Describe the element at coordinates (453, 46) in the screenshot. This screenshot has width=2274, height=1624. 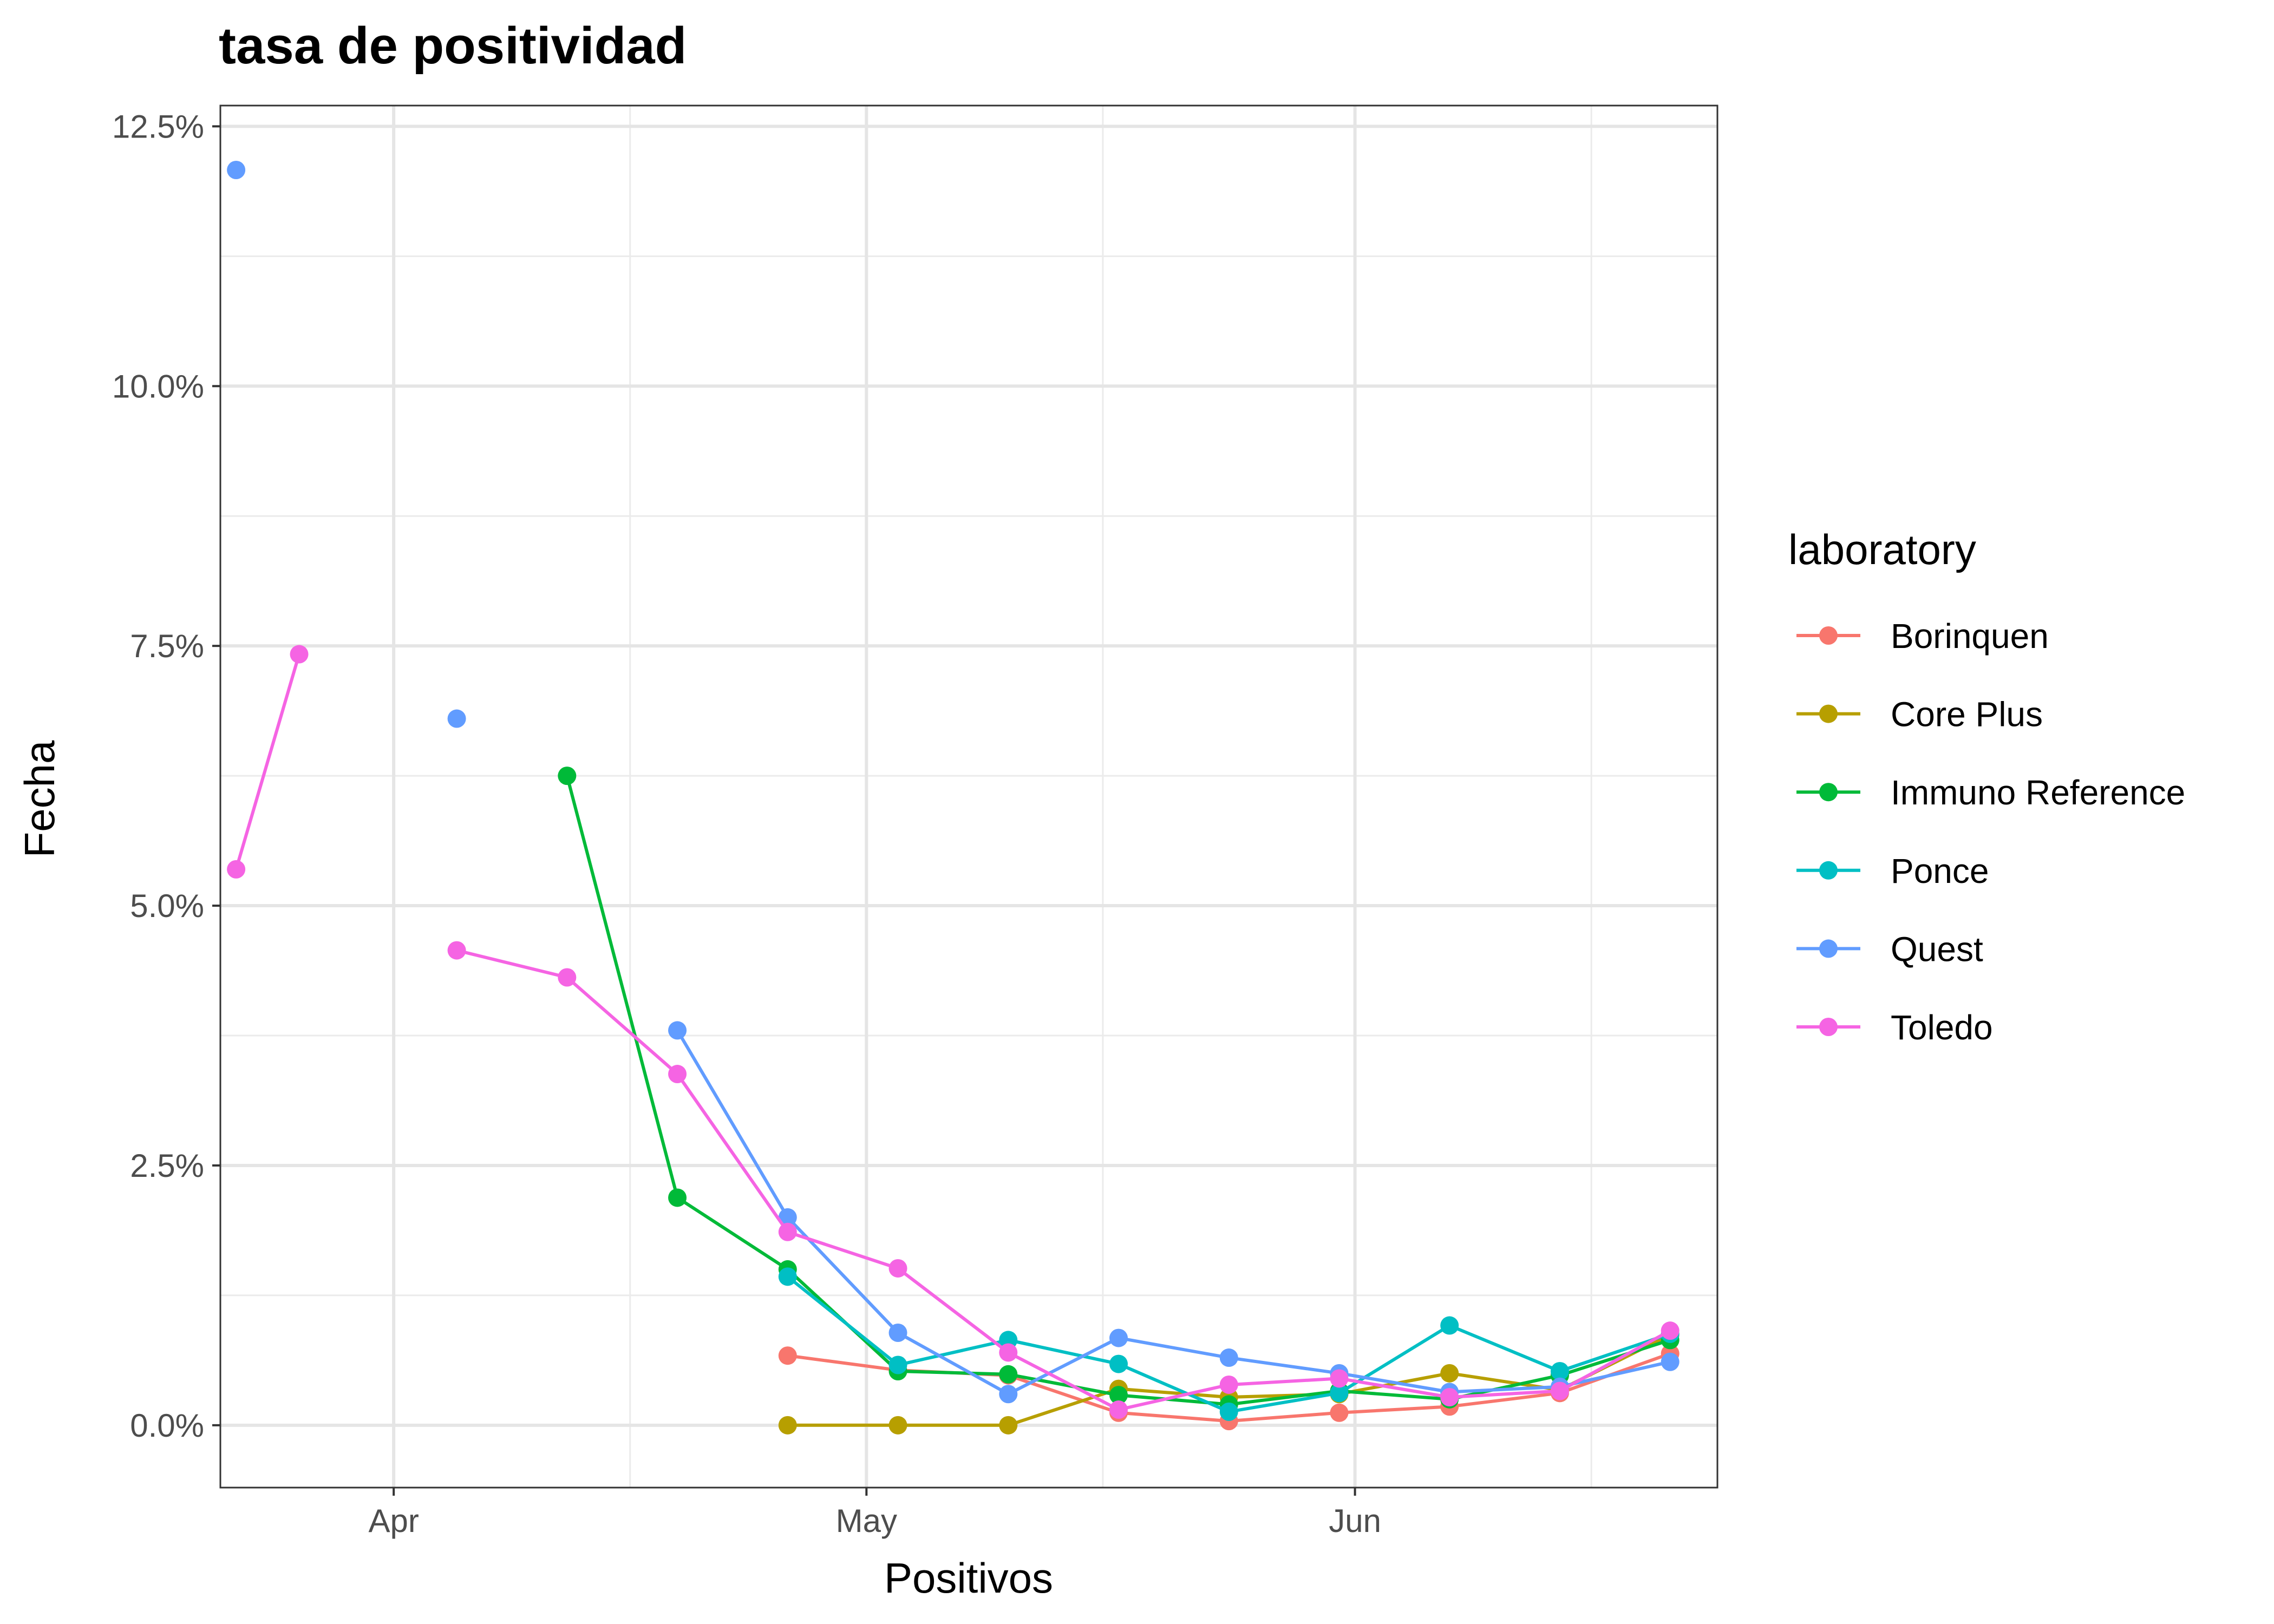
I see `chart-title: tasa de positividad` at that location.